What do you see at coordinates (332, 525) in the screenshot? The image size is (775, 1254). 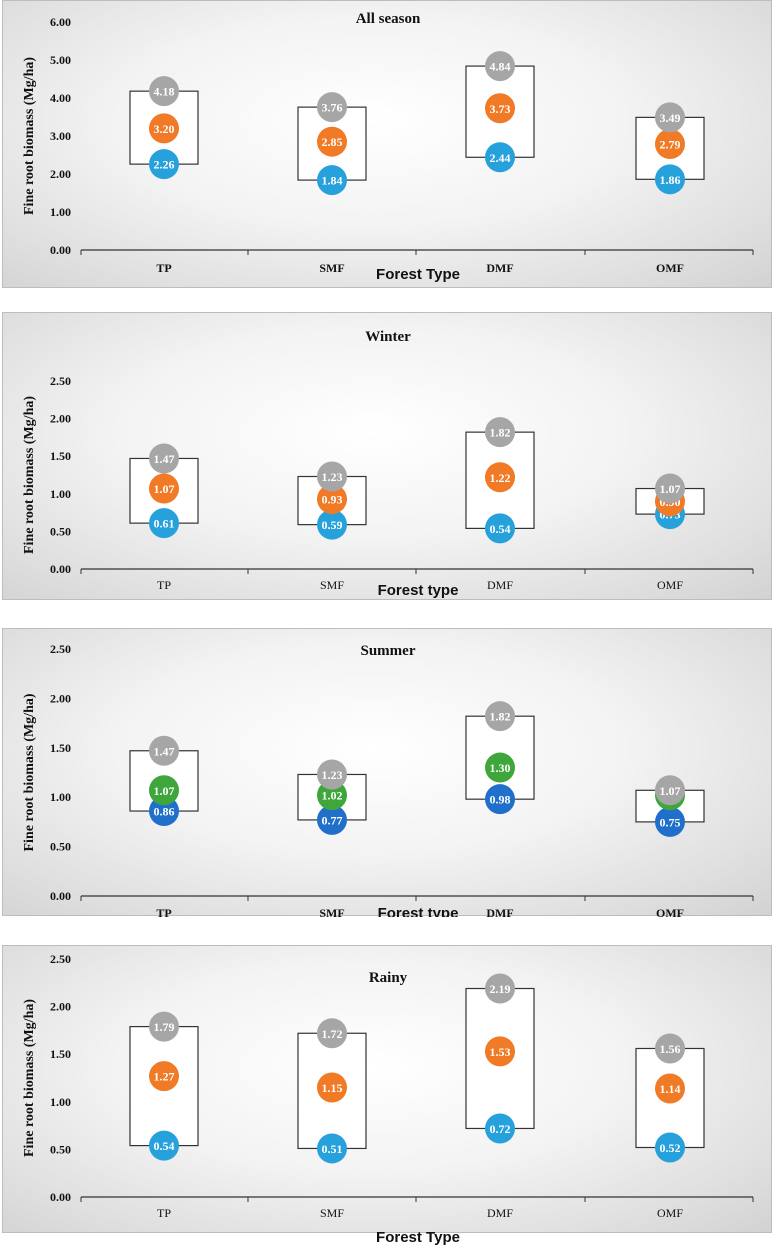 I see `data-label-min: 0.59` at bounding box center [332, 525].